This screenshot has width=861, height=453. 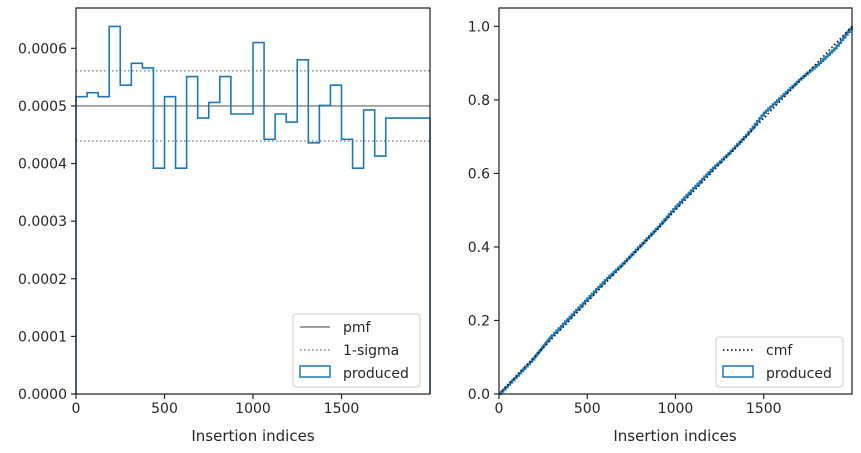 What do you see at coordinates (479, 248) in the screenshot?
I see `y-tick-label: 0.4` at bounding box center [479, 248].